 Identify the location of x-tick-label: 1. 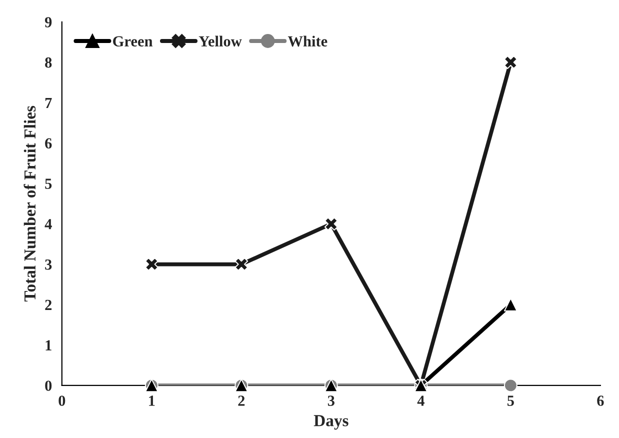
(152, 401).